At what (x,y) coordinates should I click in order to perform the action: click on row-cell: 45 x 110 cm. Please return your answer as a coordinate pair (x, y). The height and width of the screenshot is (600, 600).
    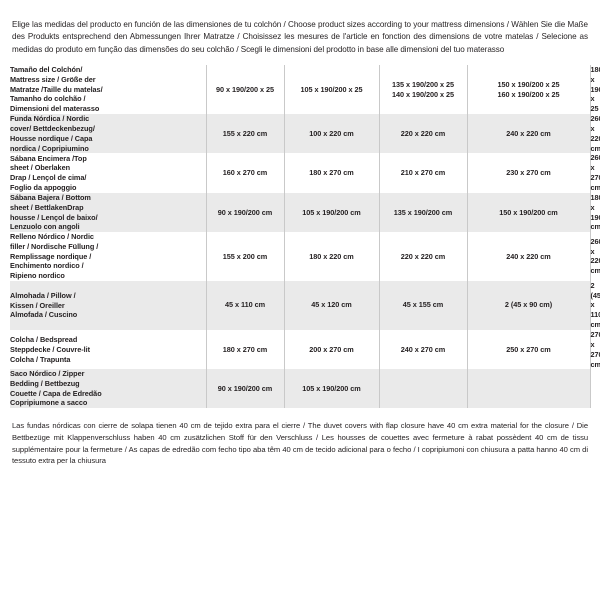
    Looking at the image, I should click on (245, 305).